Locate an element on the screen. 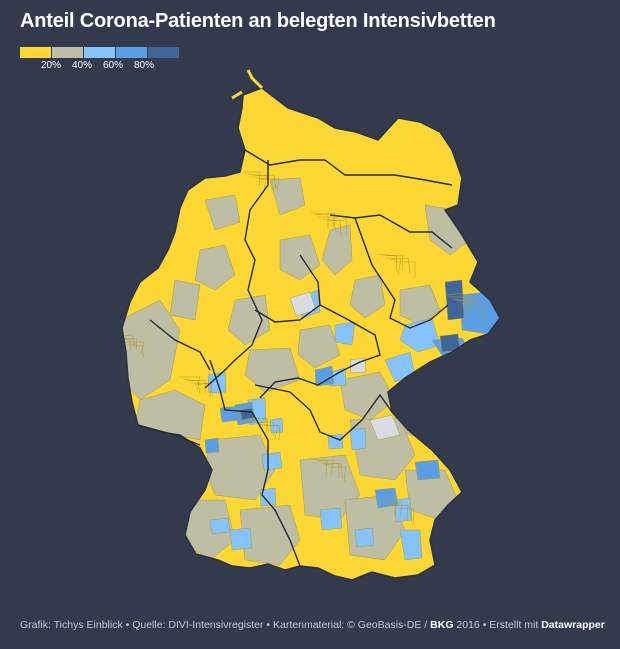 Image resolution: width=620 pixels, height=649 pixels. legend-label-60: 60% is located at coordinates (113, 65).